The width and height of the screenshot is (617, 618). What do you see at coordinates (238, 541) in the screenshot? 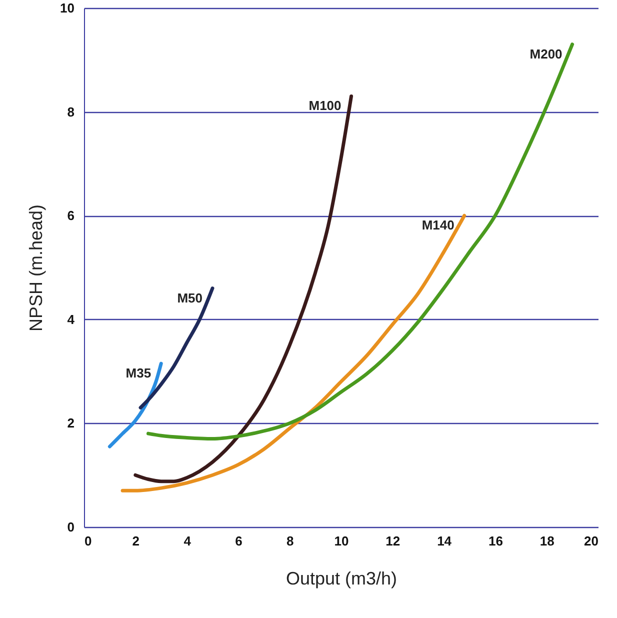
I see `x-tick-label: 6` at bounding box center [238, 541].